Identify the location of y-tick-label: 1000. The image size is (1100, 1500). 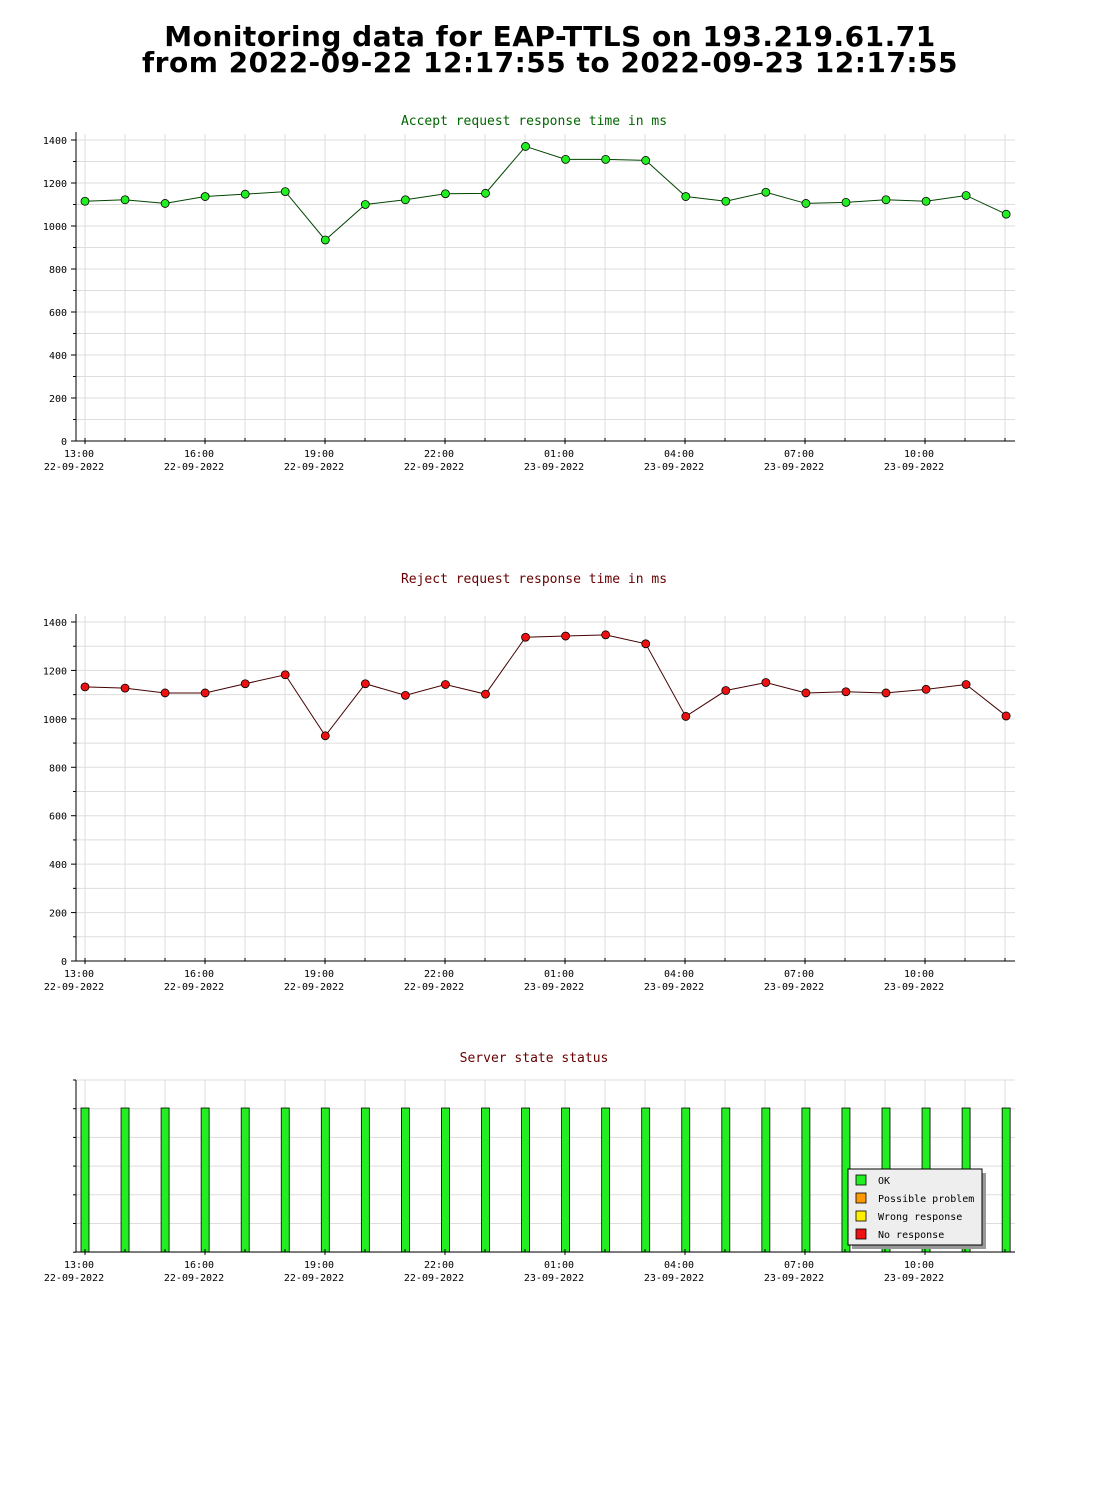
(55, 720).